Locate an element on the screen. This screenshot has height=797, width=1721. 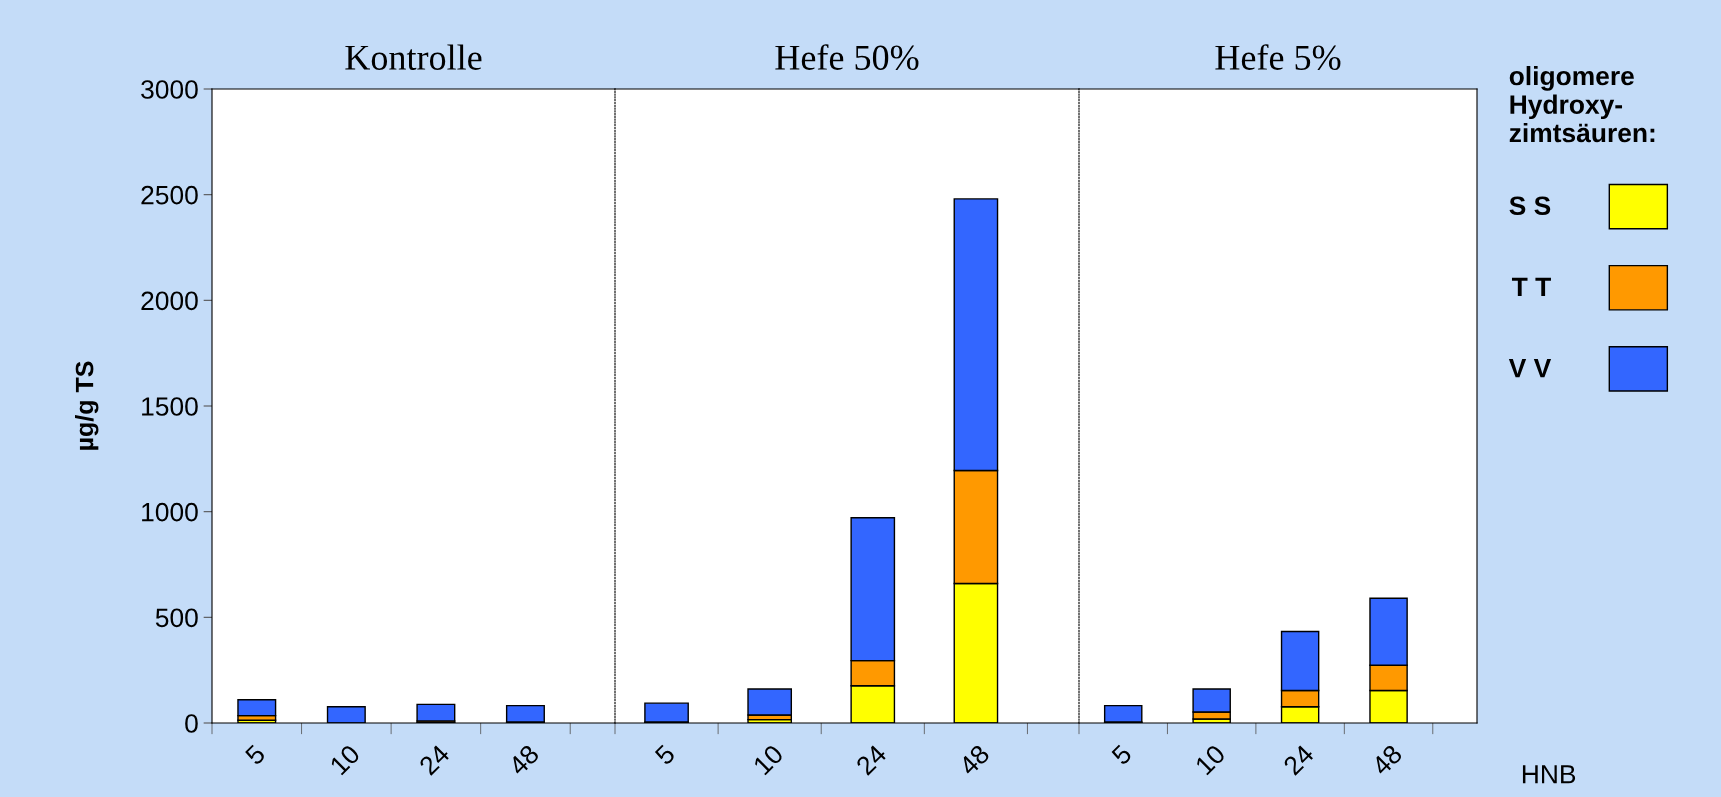
legend-label: S S is located at coordinates (1530, 206).